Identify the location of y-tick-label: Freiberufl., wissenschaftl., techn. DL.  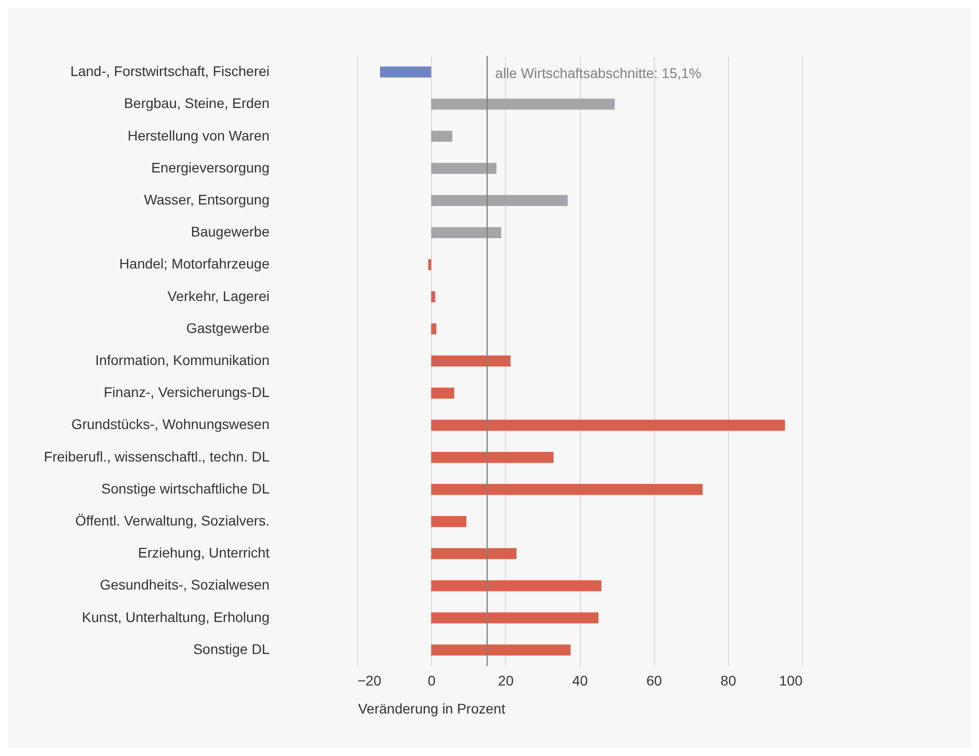
(157, 456).